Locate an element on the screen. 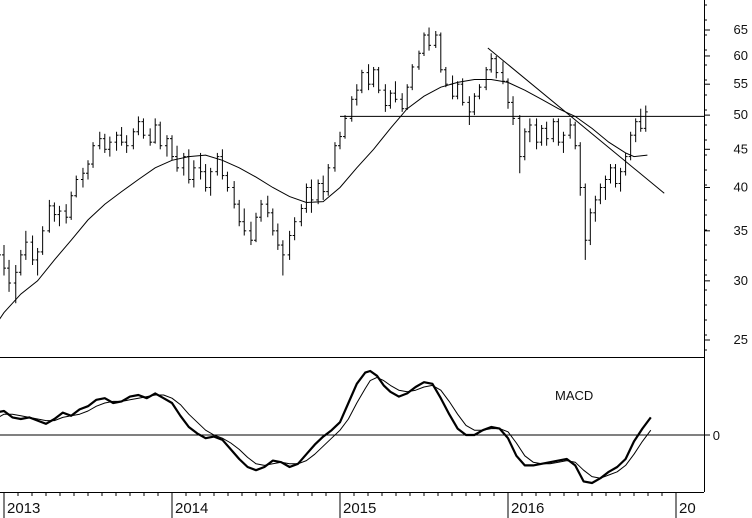 This screenshot has width=752, height=518. price-tick-label: 55 is located at coordinates (741, 83).